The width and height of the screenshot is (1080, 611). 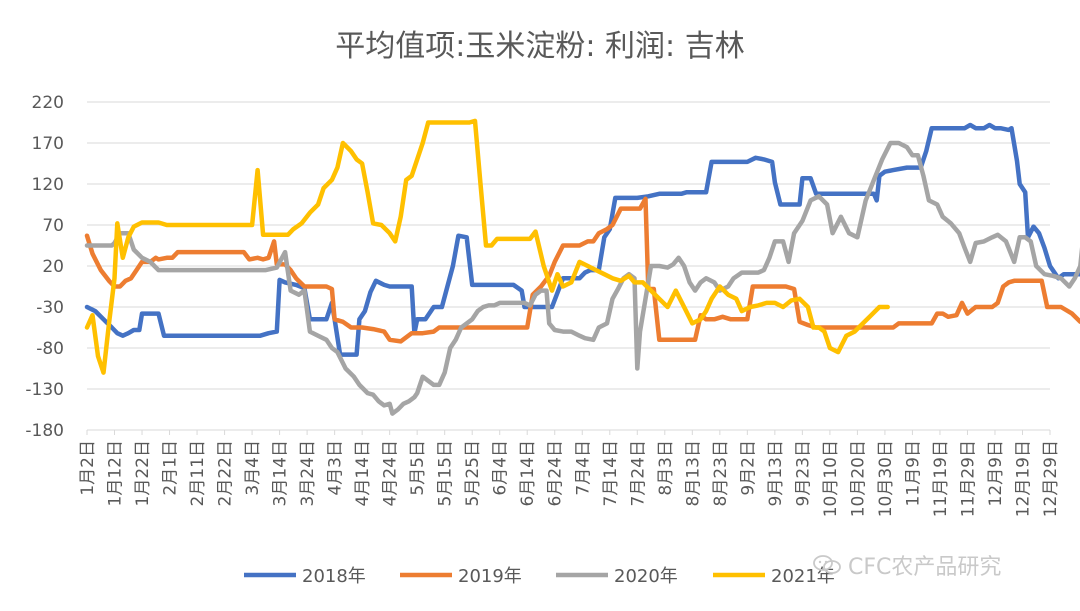 I want to click on x-tick-label: 4月24日, so click(x=391, y=473).